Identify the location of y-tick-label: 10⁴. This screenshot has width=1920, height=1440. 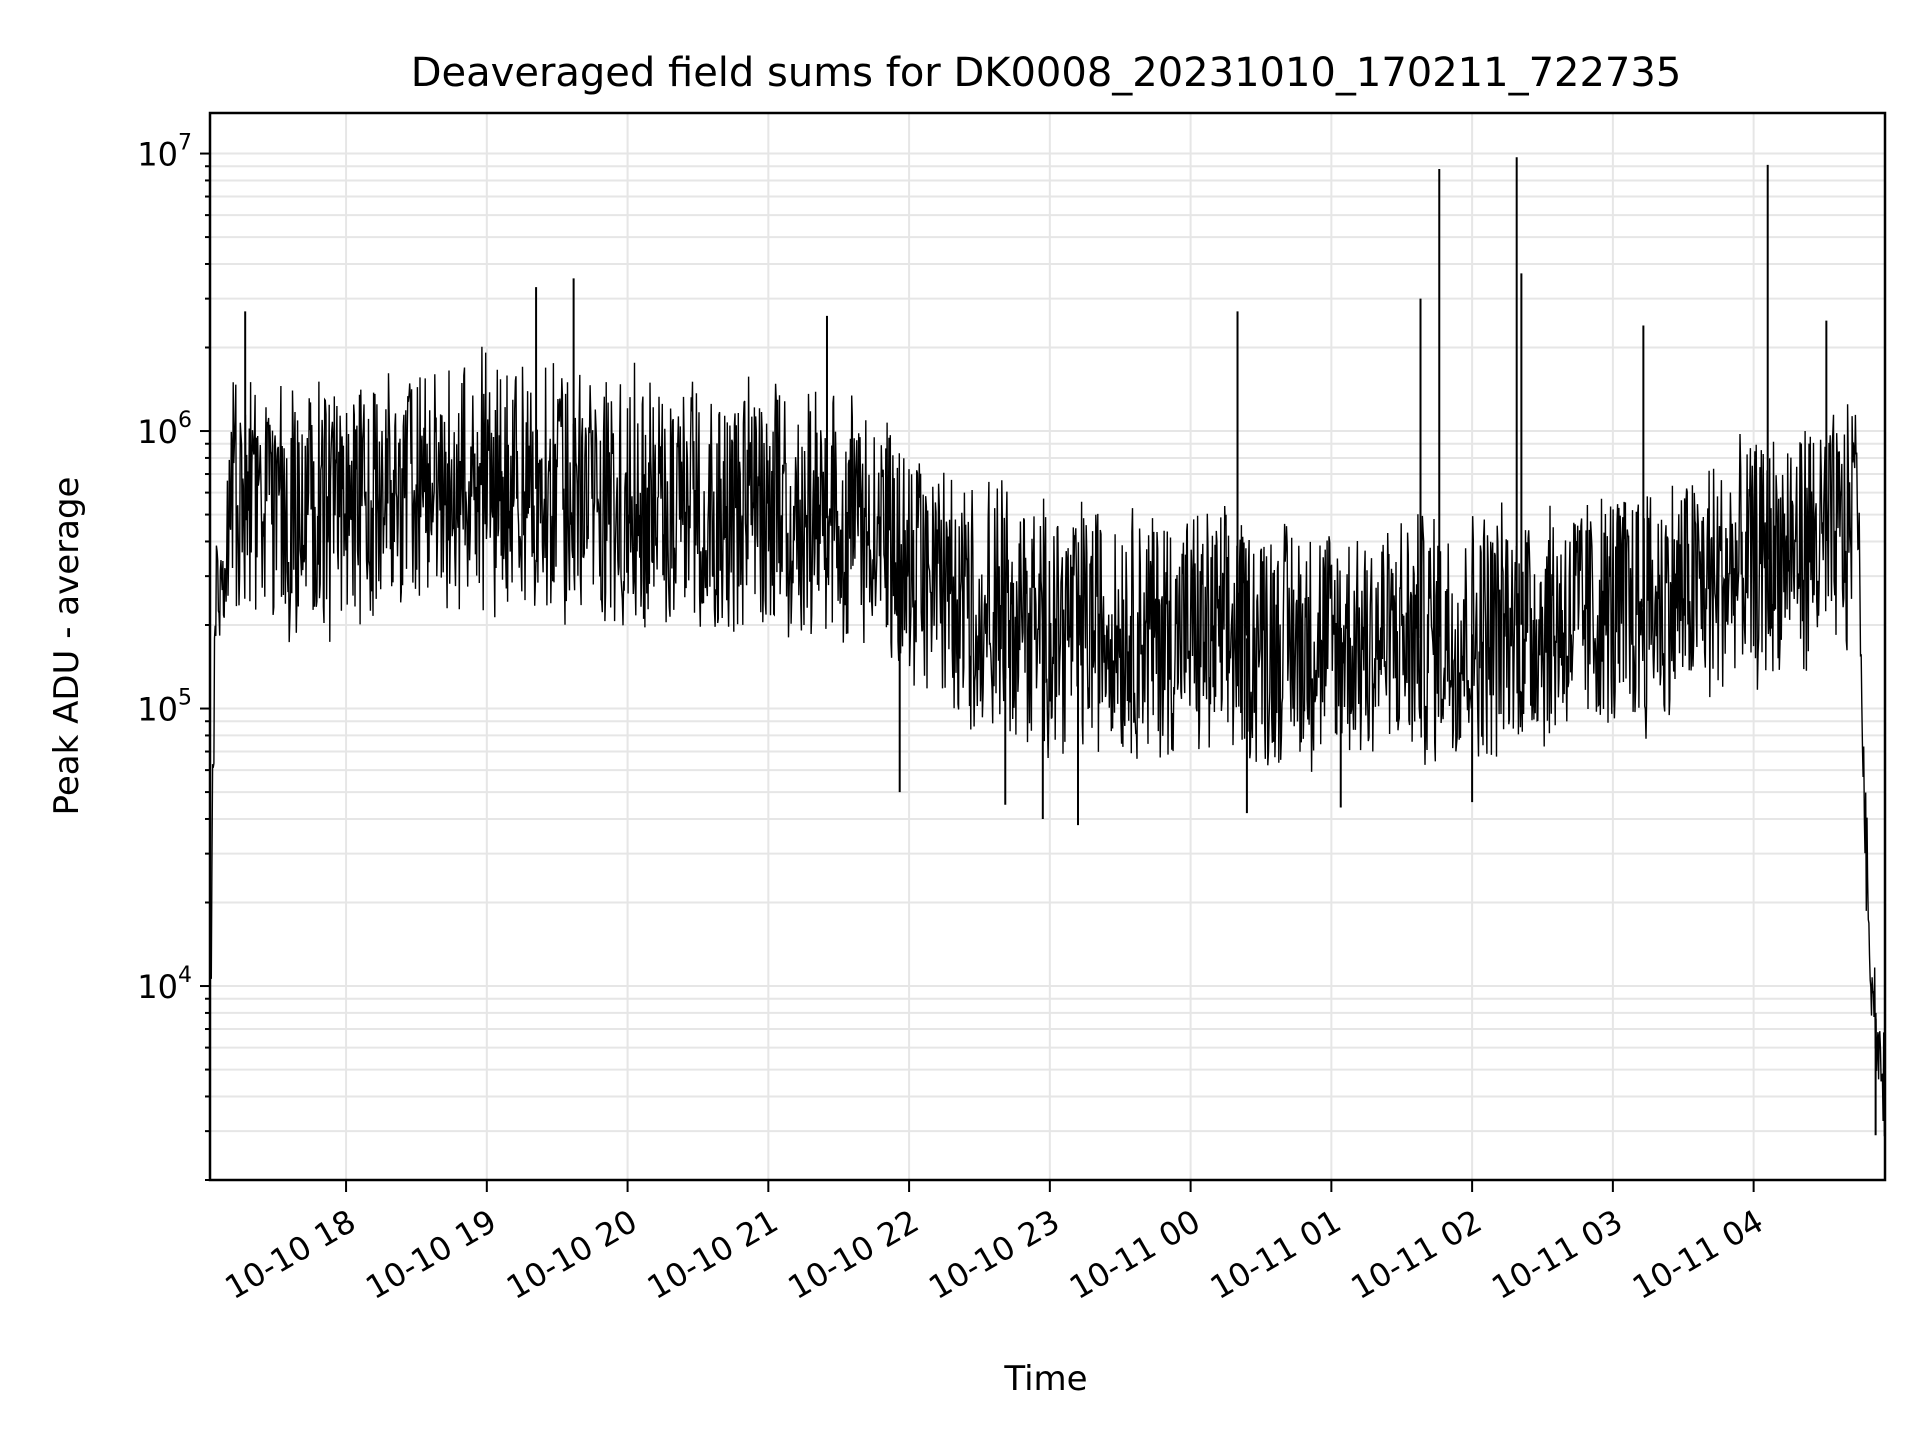
(164, 984).